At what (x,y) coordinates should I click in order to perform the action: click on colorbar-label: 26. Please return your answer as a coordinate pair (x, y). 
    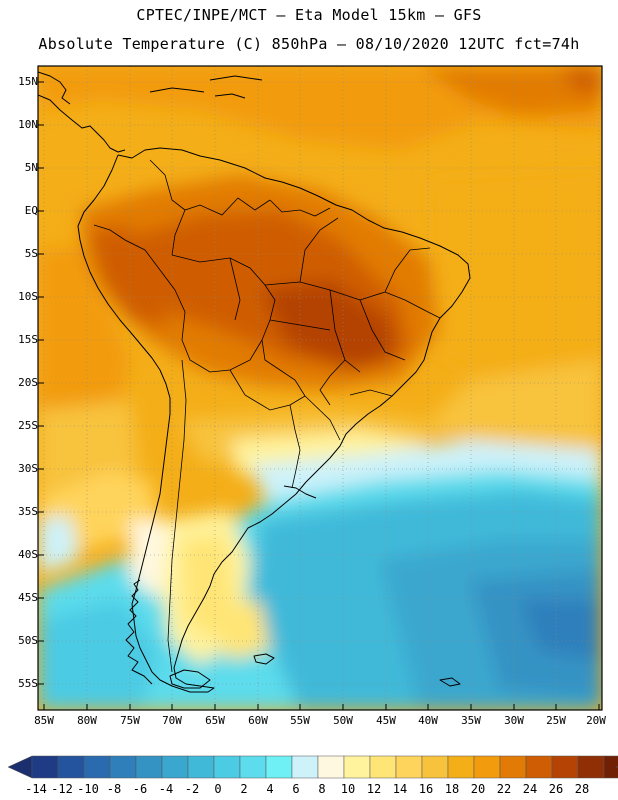
    Looking at the image, I should click on (556, 789).